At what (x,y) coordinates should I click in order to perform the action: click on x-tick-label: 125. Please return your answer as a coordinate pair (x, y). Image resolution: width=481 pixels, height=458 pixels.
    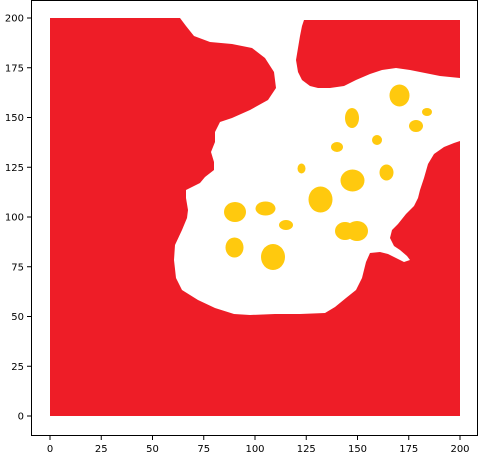
    Looking at the image, I should click on (306, 449).